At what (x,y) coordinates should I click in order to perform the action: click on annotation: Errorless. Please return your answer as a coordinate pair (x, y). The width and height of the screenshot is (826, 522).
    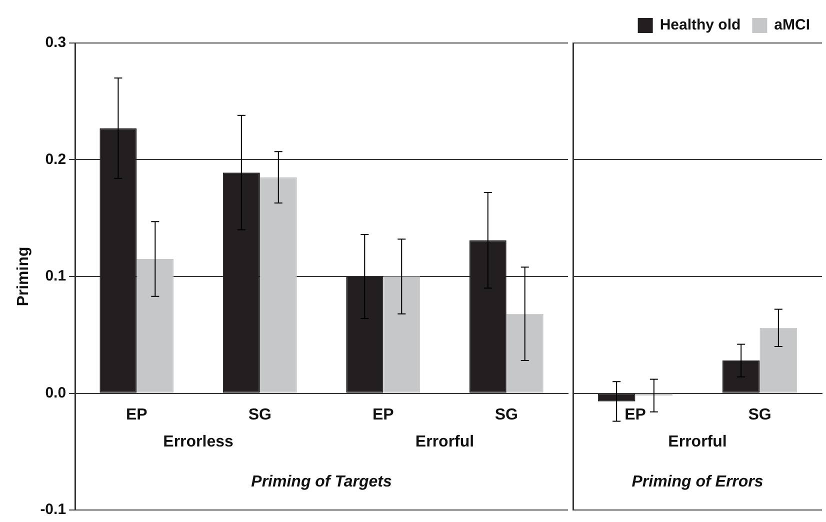
    Looking at the image, I should click on (198, 442).